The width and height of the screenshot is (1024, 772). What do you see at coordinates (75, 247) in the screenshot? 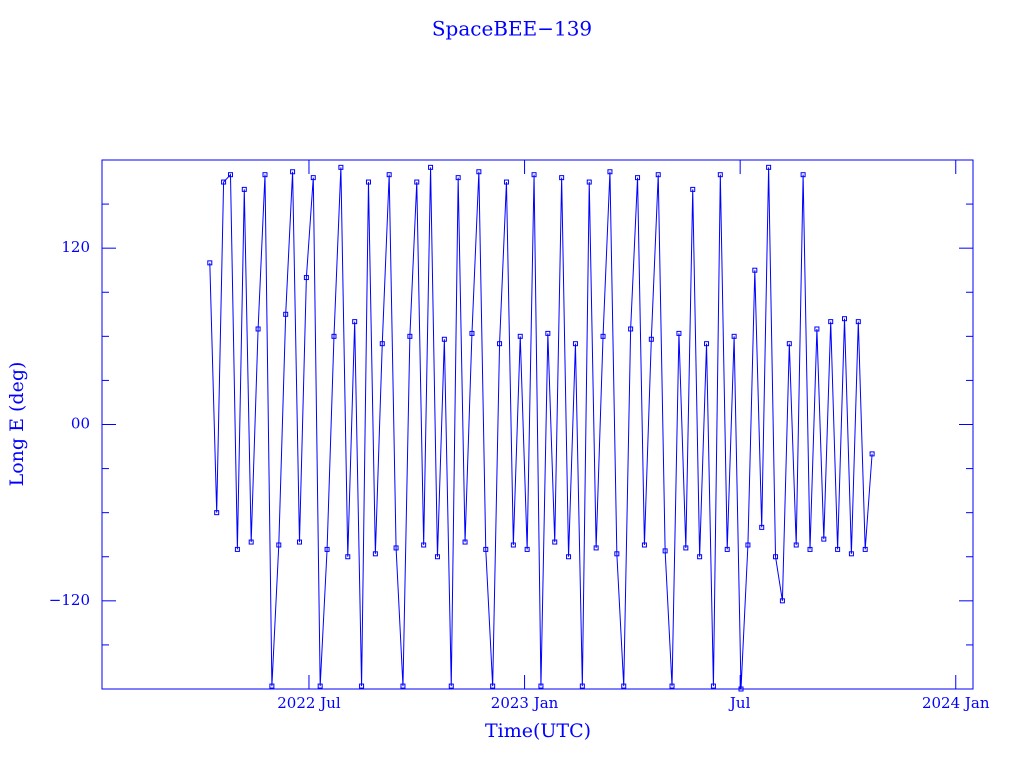
I see `y-tick-label: 120` at bounding box center [75, 247].